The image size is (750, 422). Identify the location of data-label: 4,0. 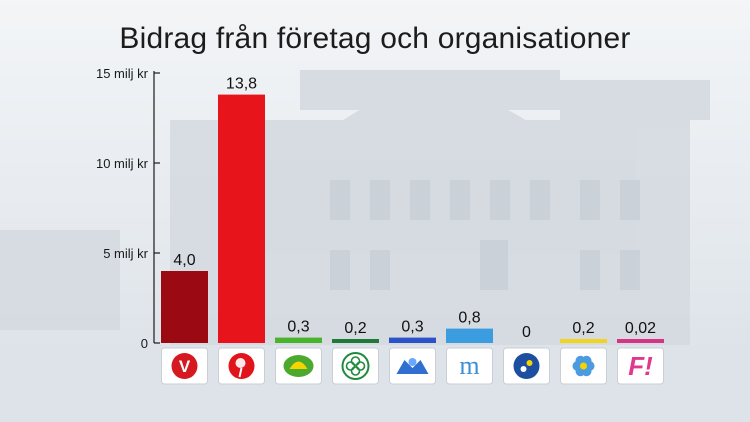
(184, 260).